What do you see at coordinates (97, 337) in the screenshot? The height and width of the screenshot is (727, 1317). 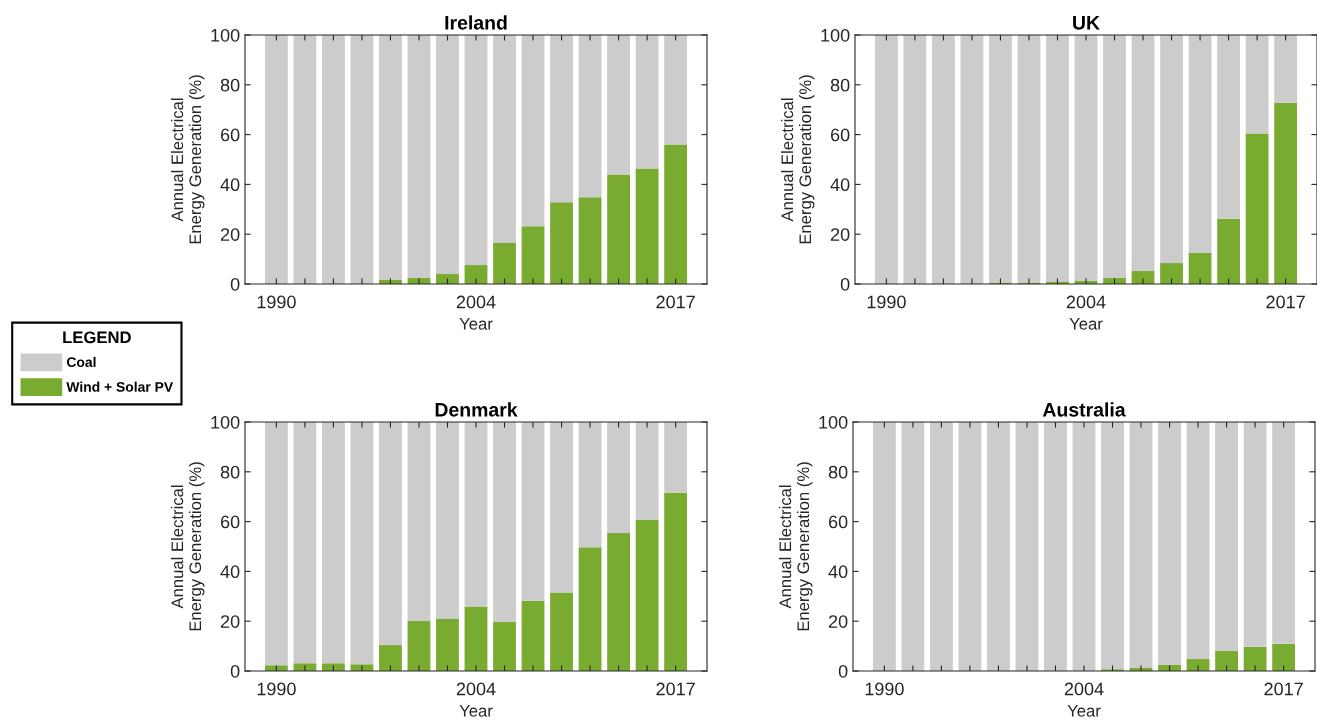 I see `legend-title: LEGEND` at bounding box center [97, 337].